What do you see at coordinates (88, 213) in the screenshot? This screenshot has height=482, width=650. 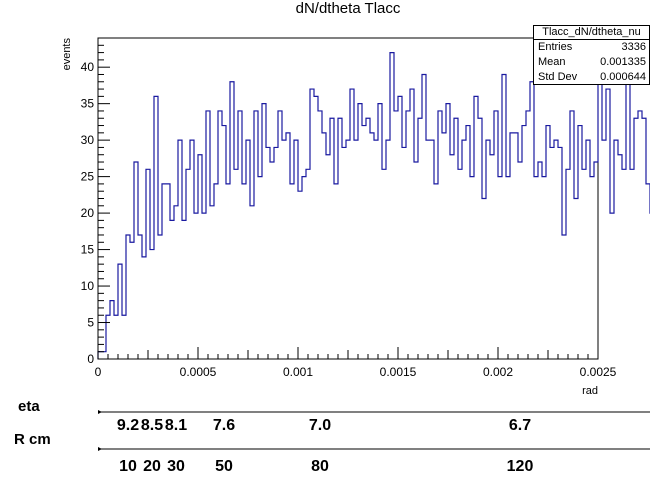 I see `y-tick-label: 20` at bounding box center [88, 213].